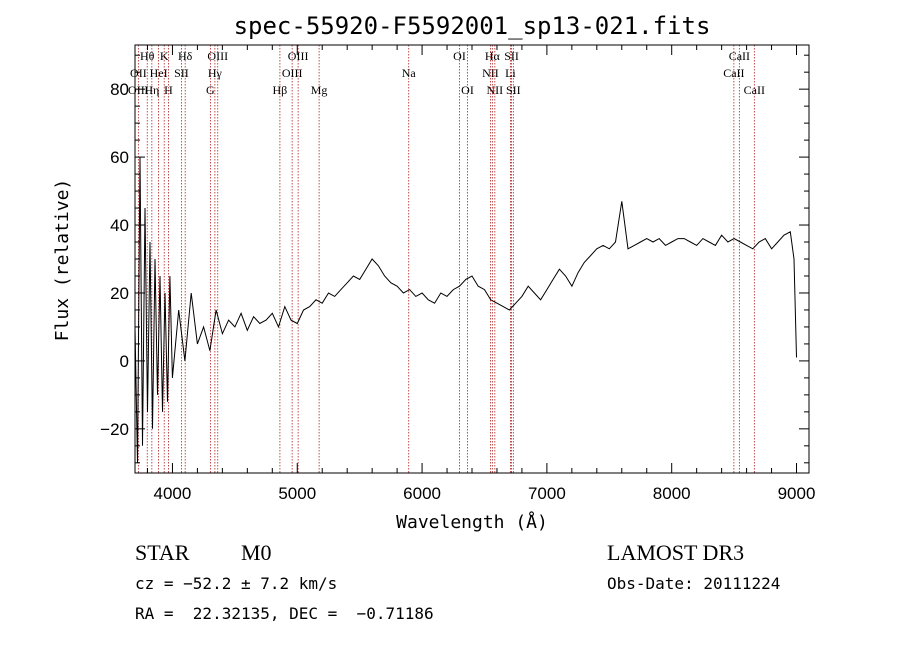  What do you see at coordinates (168, 90) in the screenshot?
I see `spectral-line-label: H` at bounding box center [168, 90].